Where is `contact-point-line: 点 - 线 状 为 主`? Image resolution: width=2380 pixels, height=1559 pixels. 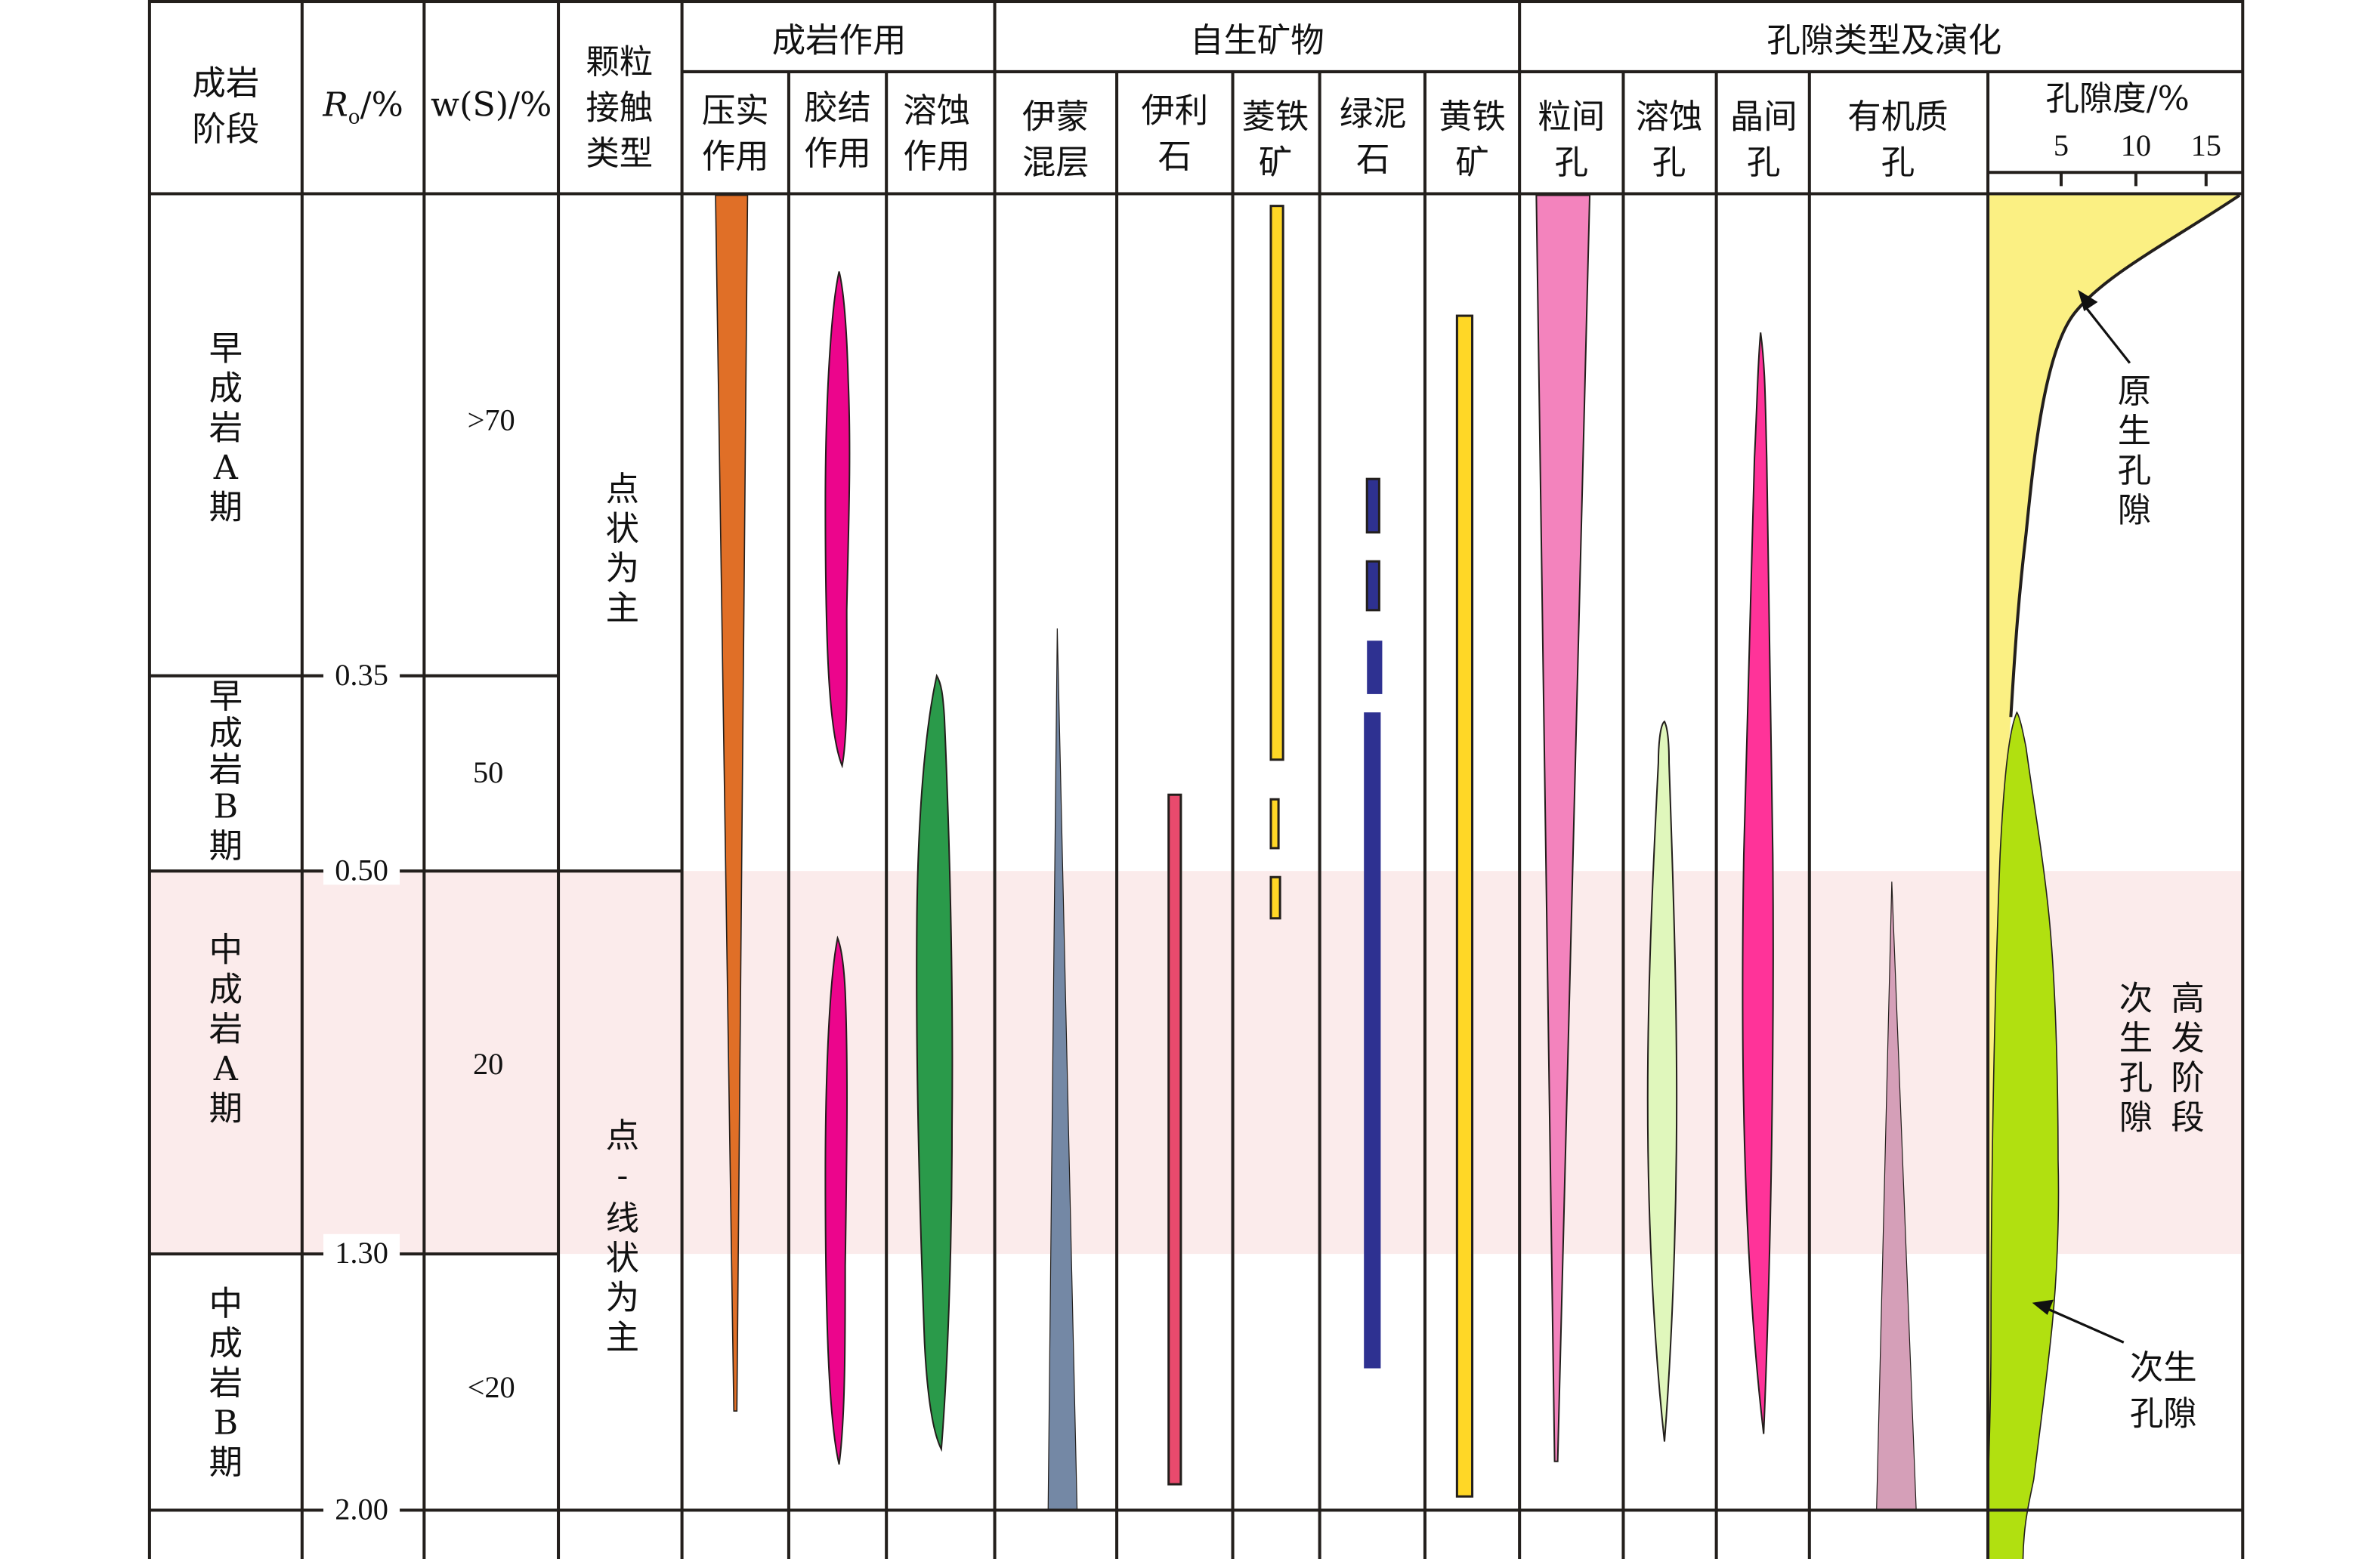
contact-point-line: 点 - 线 状 为 主 is located at coordinates (622, 1237).